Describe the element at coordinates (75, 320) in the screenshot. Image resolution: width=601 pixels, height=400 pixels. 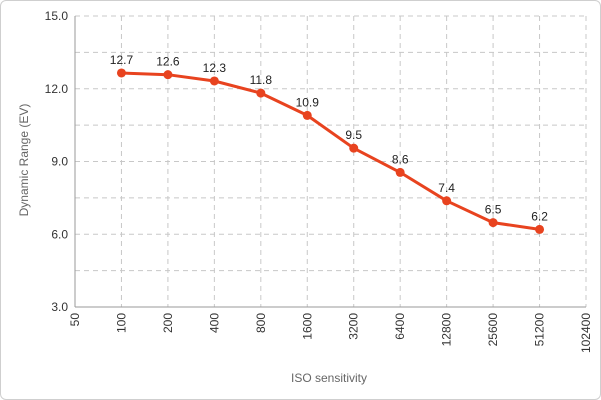
I see `x-tick-label: 50` at that location.